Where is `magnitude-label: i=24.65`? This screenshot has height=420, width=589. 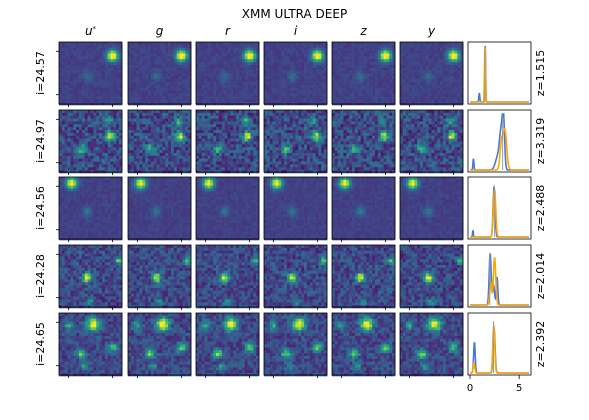 magnitude-label: i=24.65 is located at coordinates (40, 344).